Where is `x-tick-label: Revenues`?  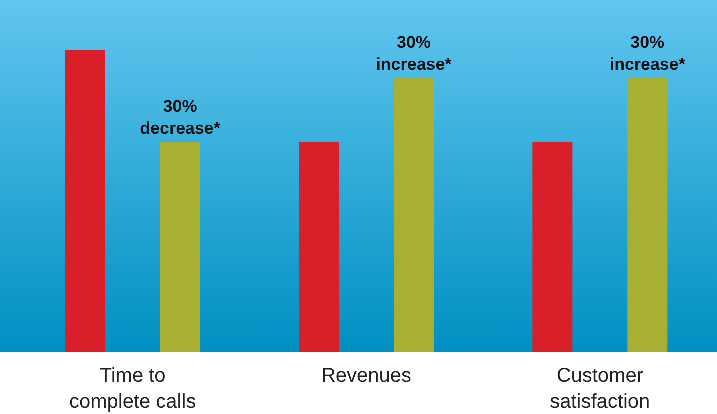
x-tick-label: Revenues is located at coordinates (366, 376).